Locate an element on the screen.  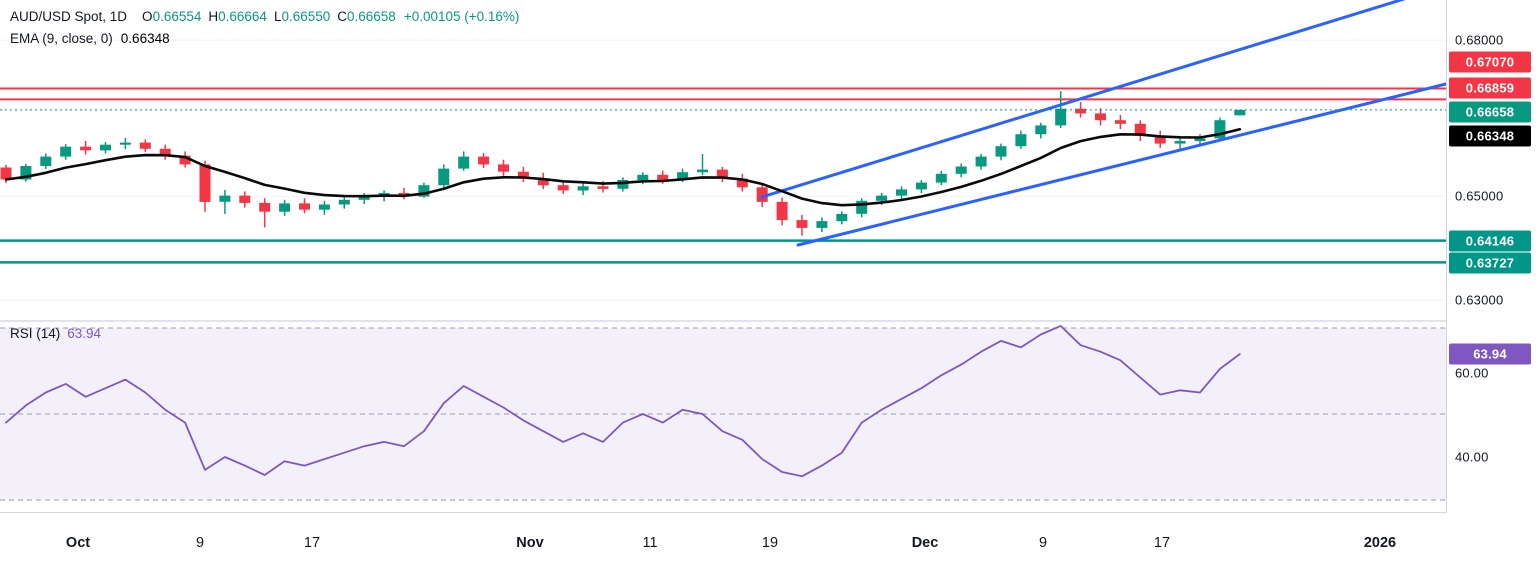
price-label-box: 0.66348 is located at coordinates (1490, 136).